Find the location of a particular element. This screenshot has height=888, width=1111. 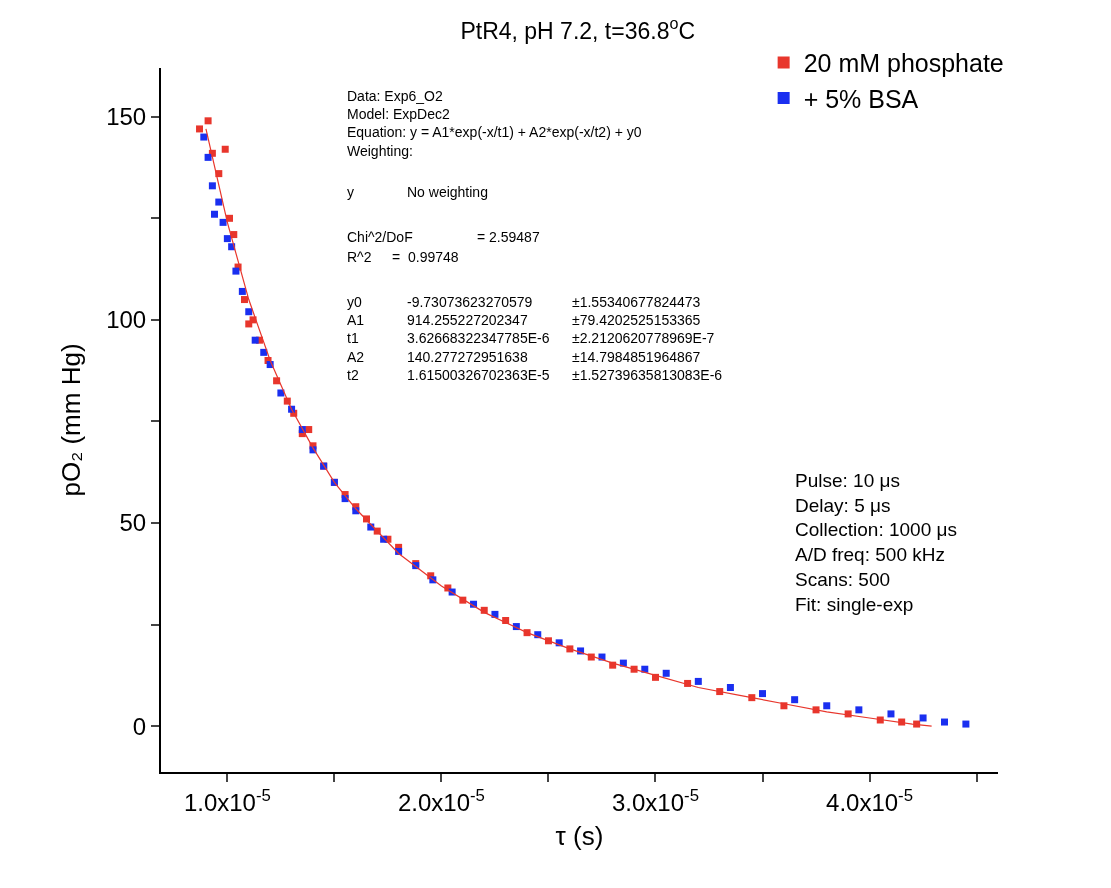

chart-title: PtR4, pH 7.2, t=36.8$^{o}$C is located at coordinates (578, 29).